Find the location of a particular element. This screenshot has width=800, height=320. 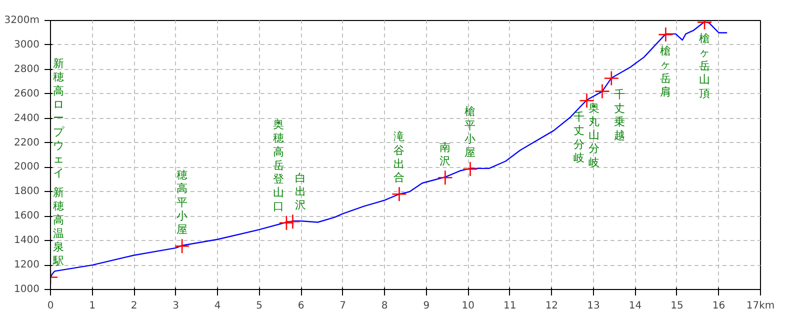

y-tick-label: 2400 is located at coordinates (27, 118).